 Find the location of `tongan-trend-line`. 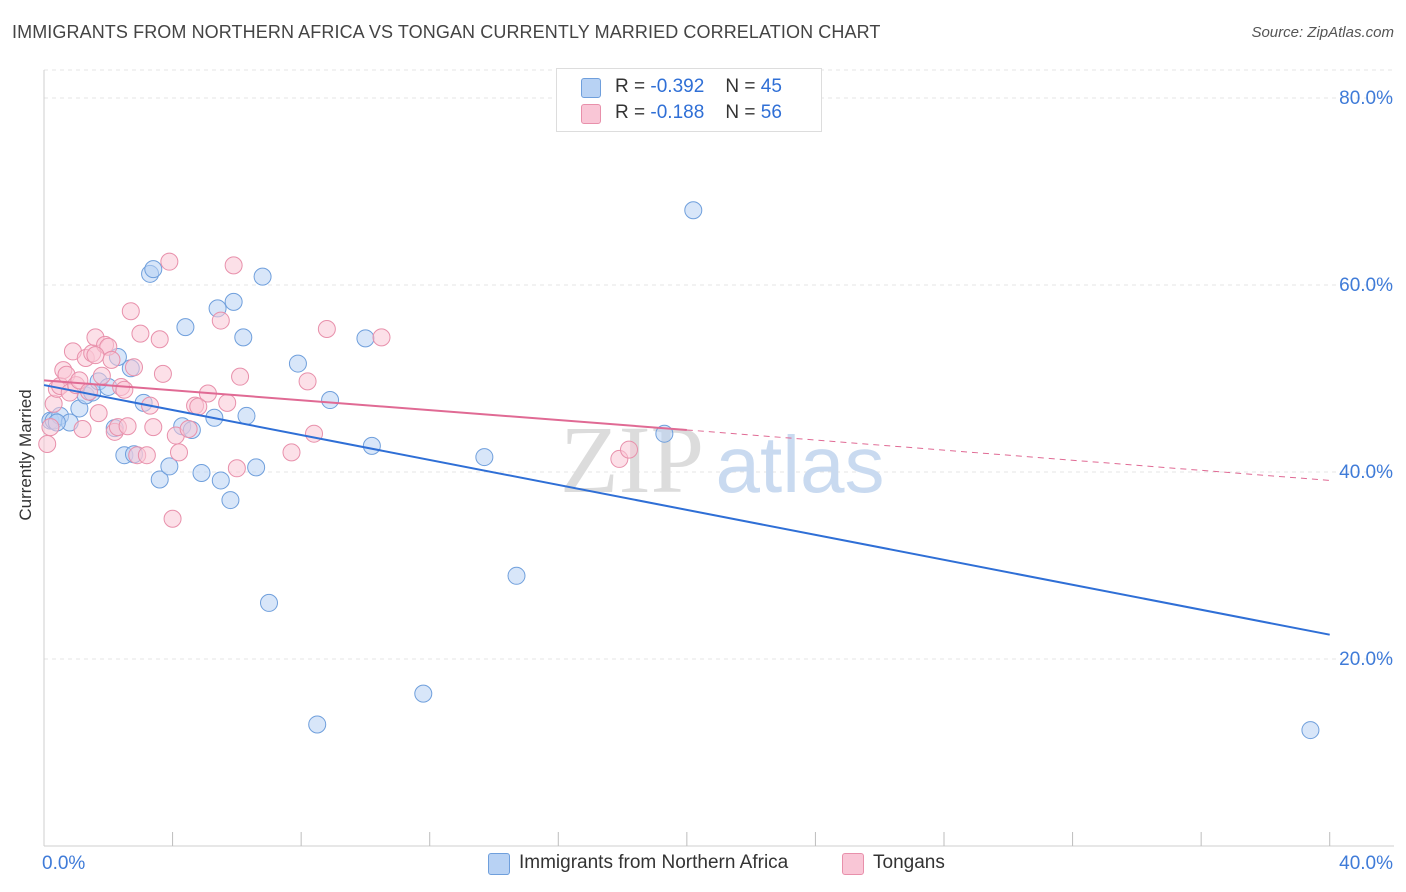

tongan-trend-line is located at coordinates (365, 405).